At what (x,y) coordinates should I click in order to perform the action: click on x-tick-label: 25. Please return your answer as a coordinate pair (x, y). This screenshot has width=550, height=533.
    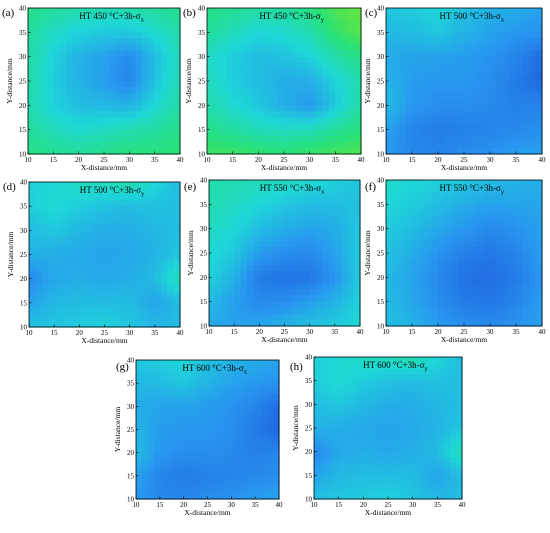
    Looking at the image, I should click on (285, 160).